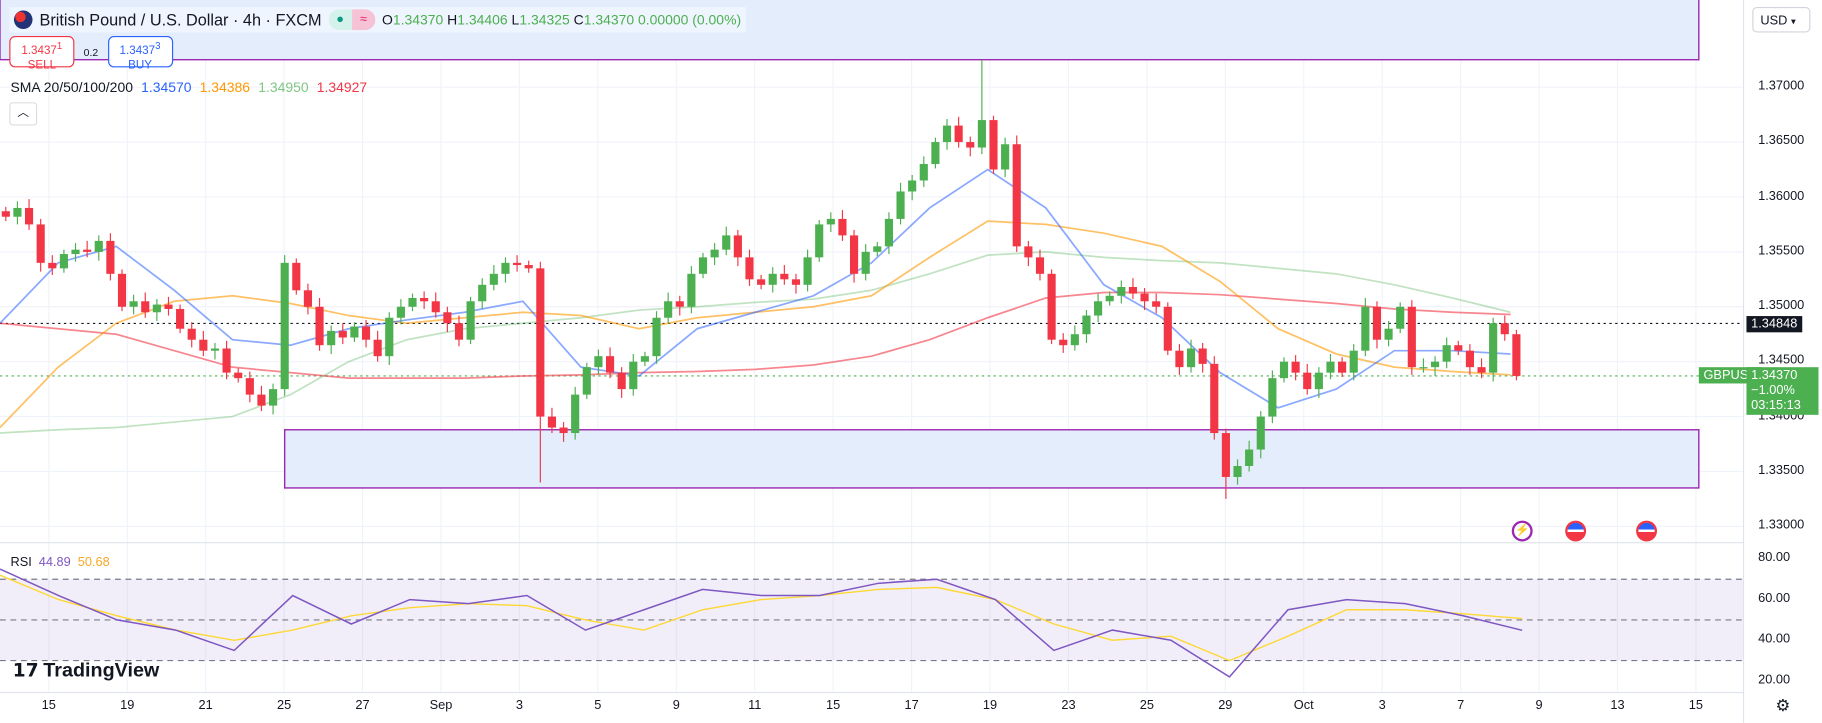  What do you see at coordinates (418, 19) in the screenshot?
I see `open-value: 1.34370` at bounding box center [418, 19].